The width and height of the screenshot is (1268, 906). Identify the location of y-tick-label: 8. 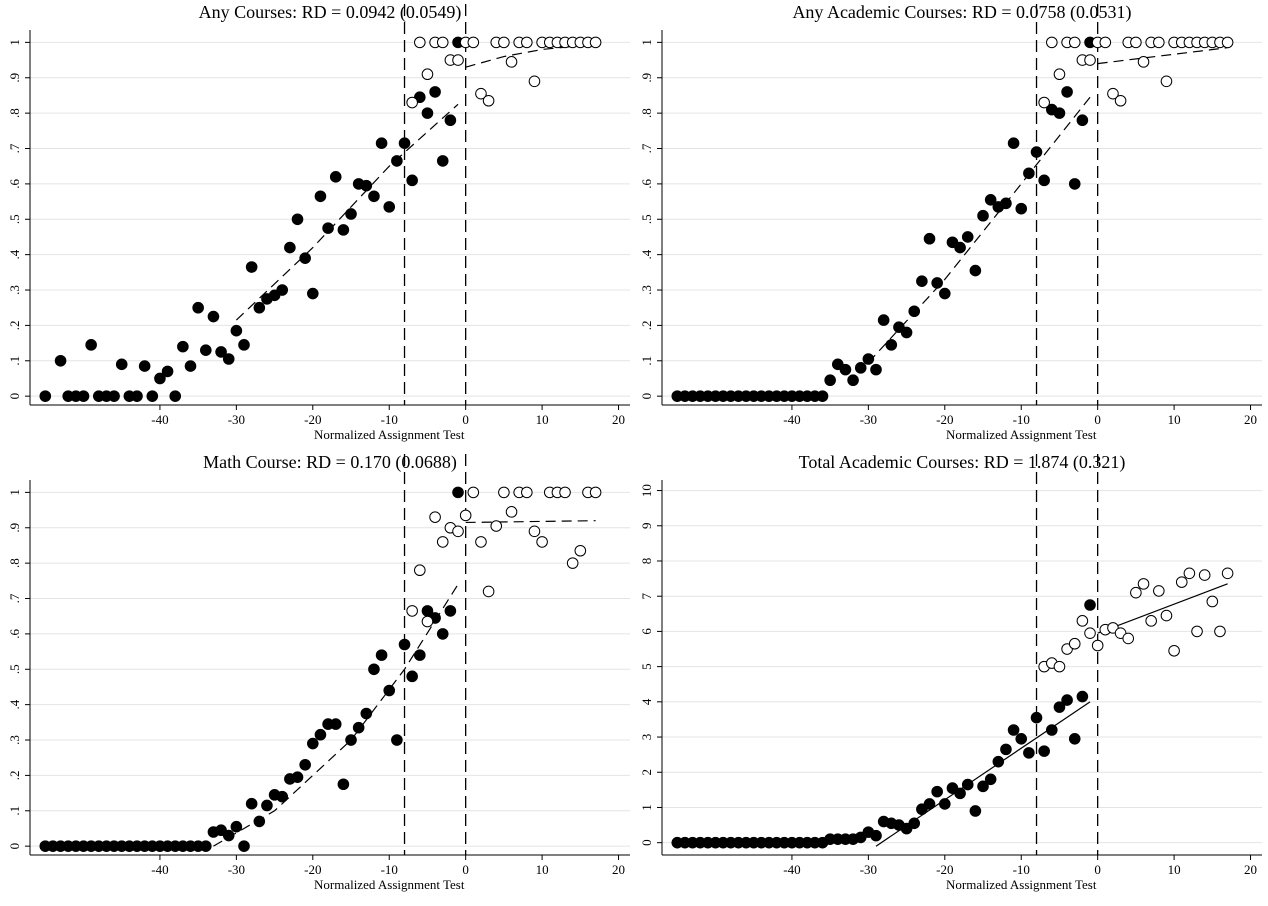
(646, 561).